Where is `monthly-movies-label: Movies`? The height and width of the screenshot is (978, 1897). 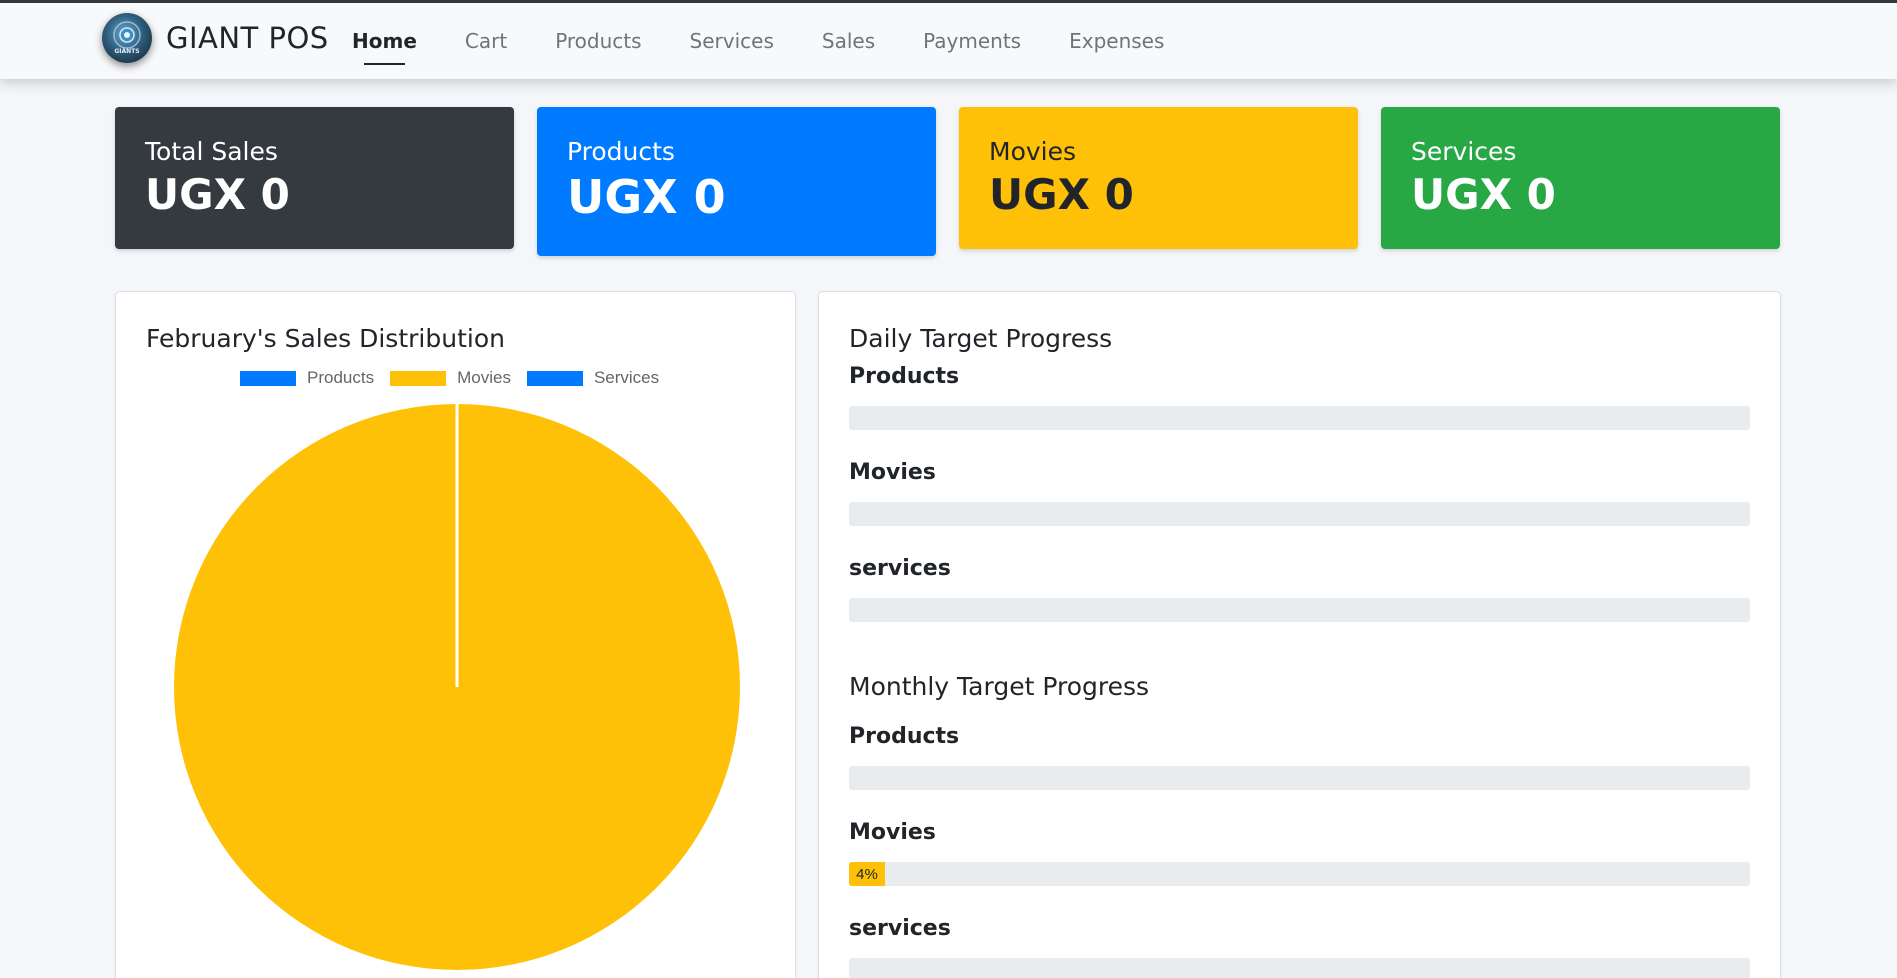 monthly-movies-label: Movies is located at coordinates (892, 832).